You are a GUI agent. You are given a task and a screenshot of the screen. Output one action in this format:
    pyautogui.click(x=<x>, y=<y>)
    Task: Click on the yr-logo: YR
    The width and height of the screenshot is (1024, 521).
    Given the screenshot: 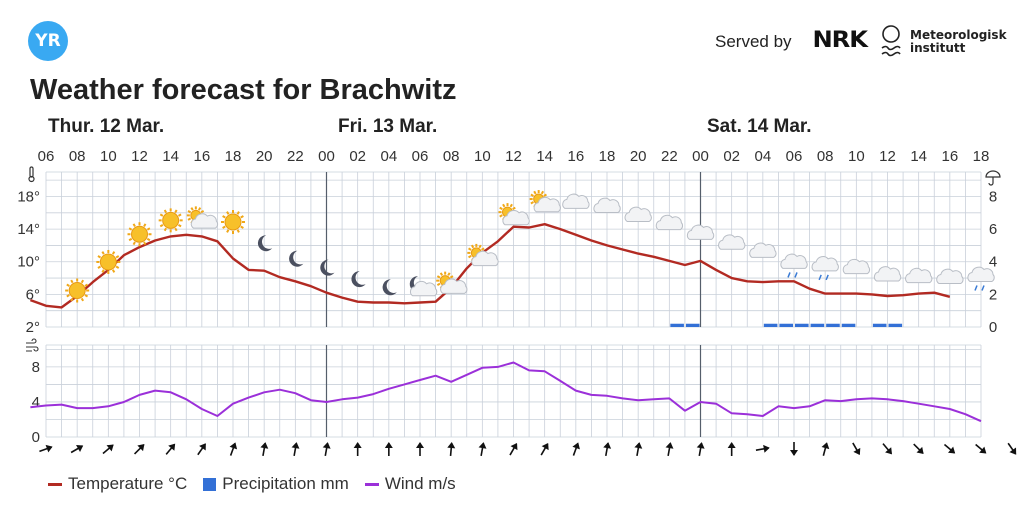 What is the action you would take?
    pyautogui.click(x=48, y=41)
    